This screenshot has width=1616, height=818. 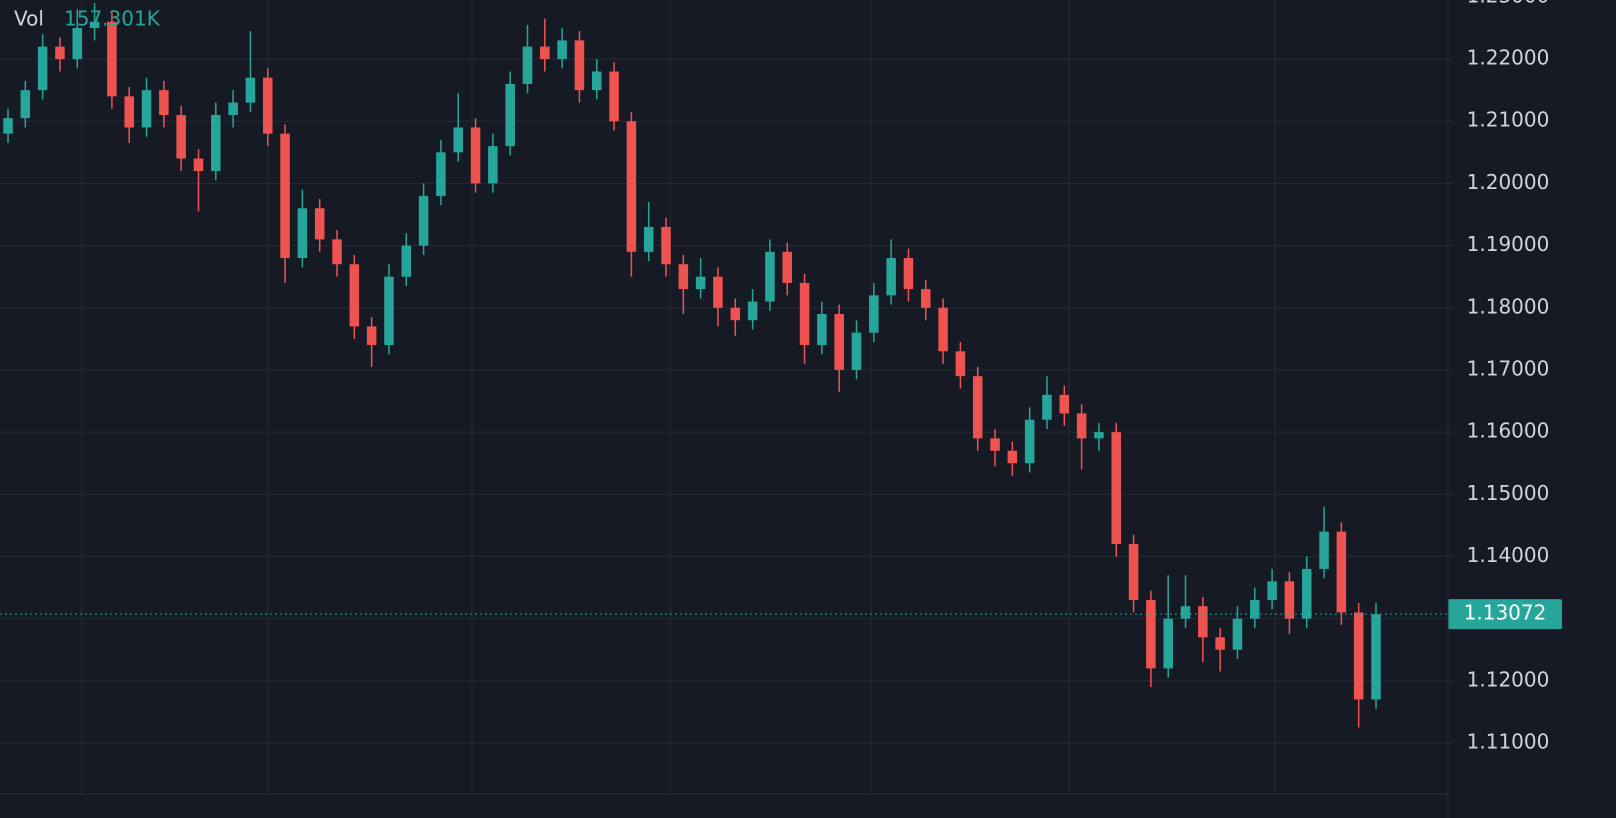 What do you see at coordinates (1508, 493) in the screenshot?
I see `y-tick-label: 1.15000` at bounding box center [1508, 493].